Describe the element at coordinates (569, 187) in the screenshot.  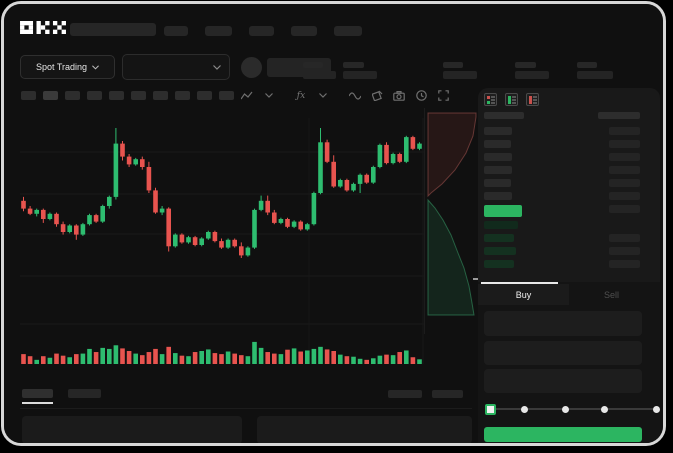
I see `orderbook-panel` at that location.